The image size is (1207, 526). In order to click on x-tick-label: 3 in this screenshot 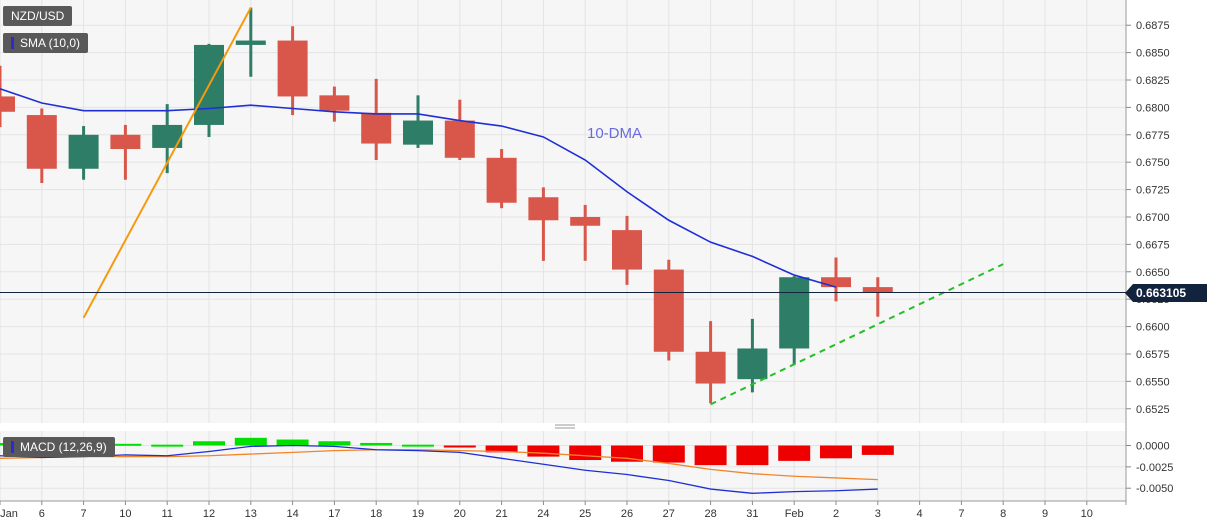, I will do `click(878, 514)`.